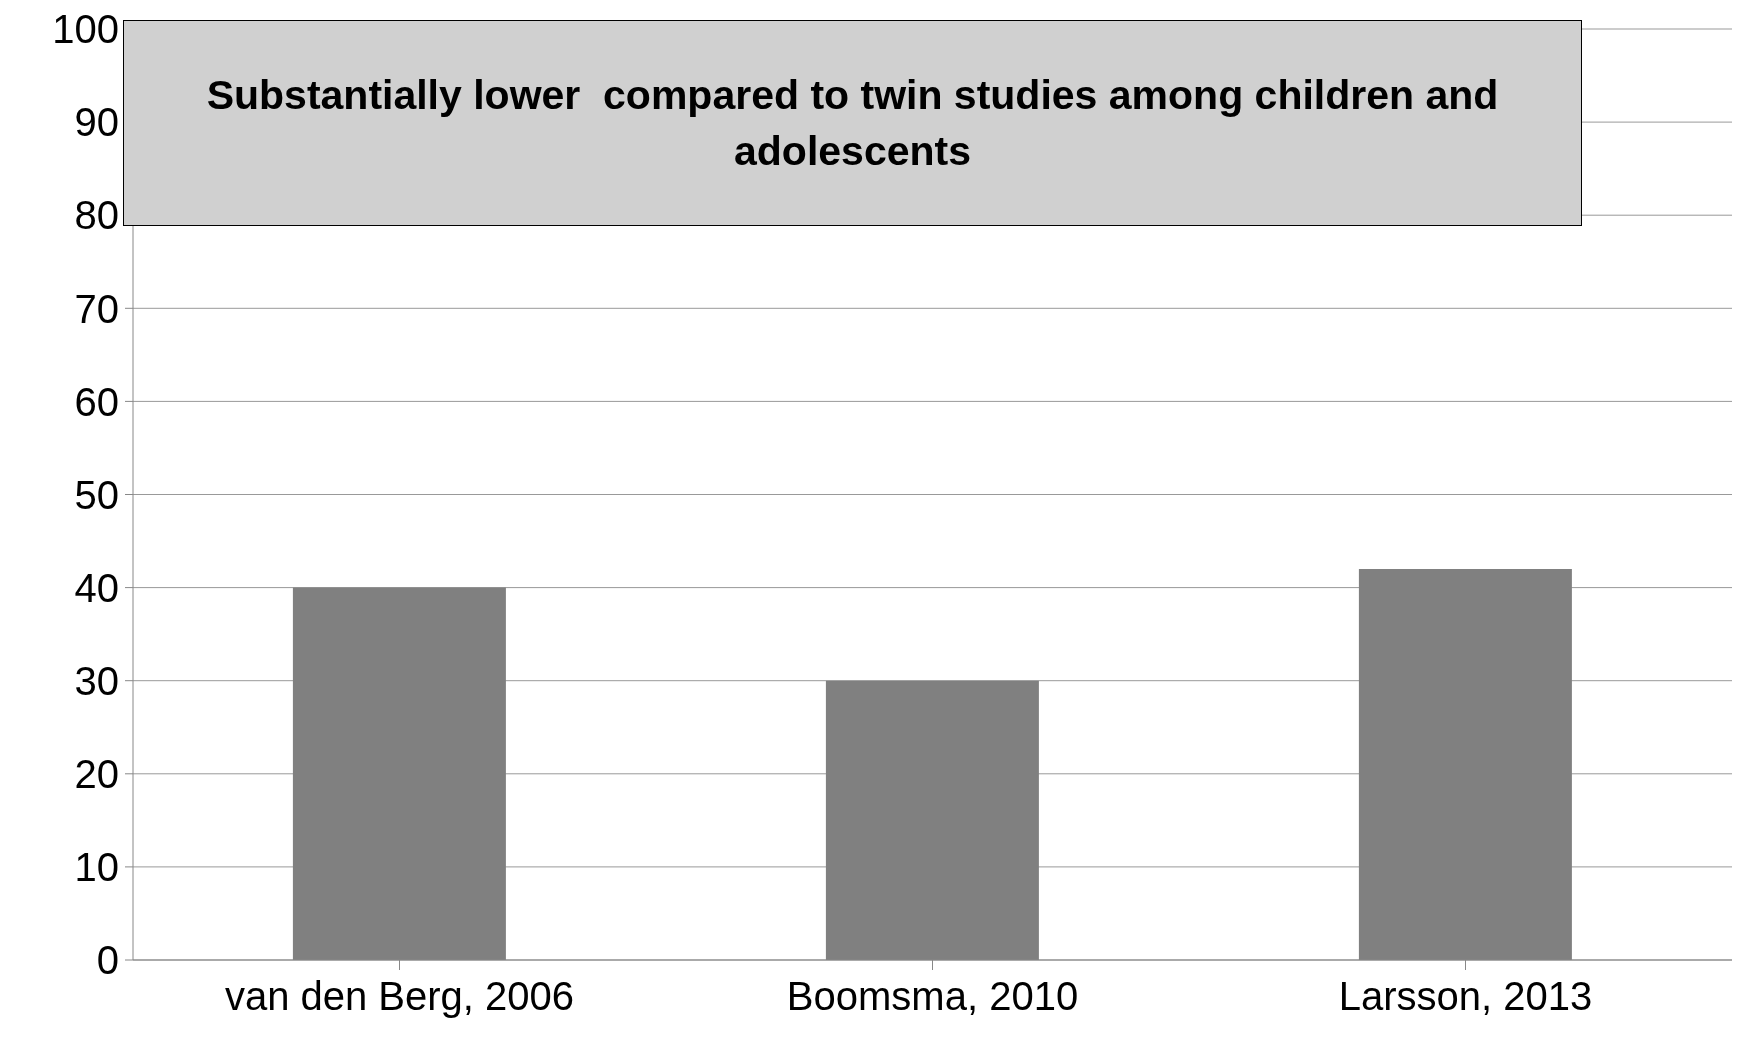 This screenshot has width=1742, height=1043. I want to click on x-tick-label: Boomsma, 2010, so click(932, 996).